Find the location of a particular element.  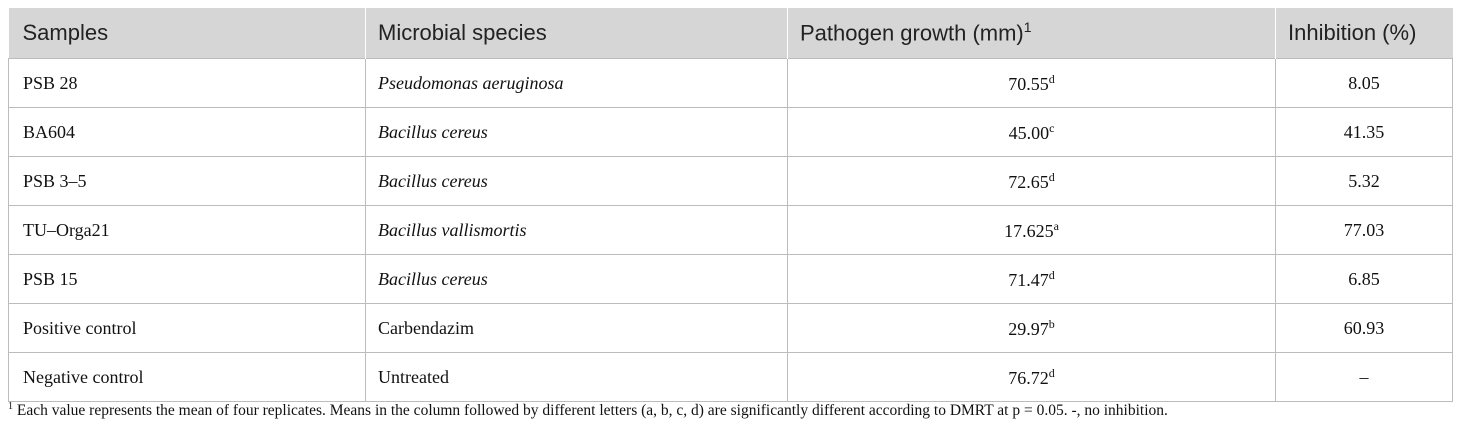

species-cell: Pseudomonas aeruginosa is located at coordinates (576, 83).